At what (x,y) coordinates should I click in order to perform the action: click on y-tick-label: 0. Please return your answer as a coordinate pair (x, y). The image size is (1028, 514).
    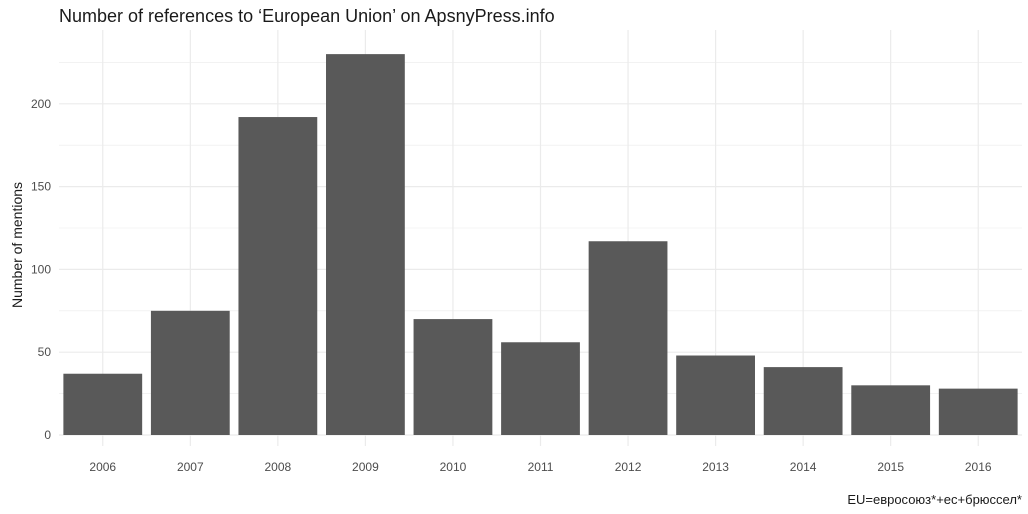
    Looking at the image, I should click on (47, 435).